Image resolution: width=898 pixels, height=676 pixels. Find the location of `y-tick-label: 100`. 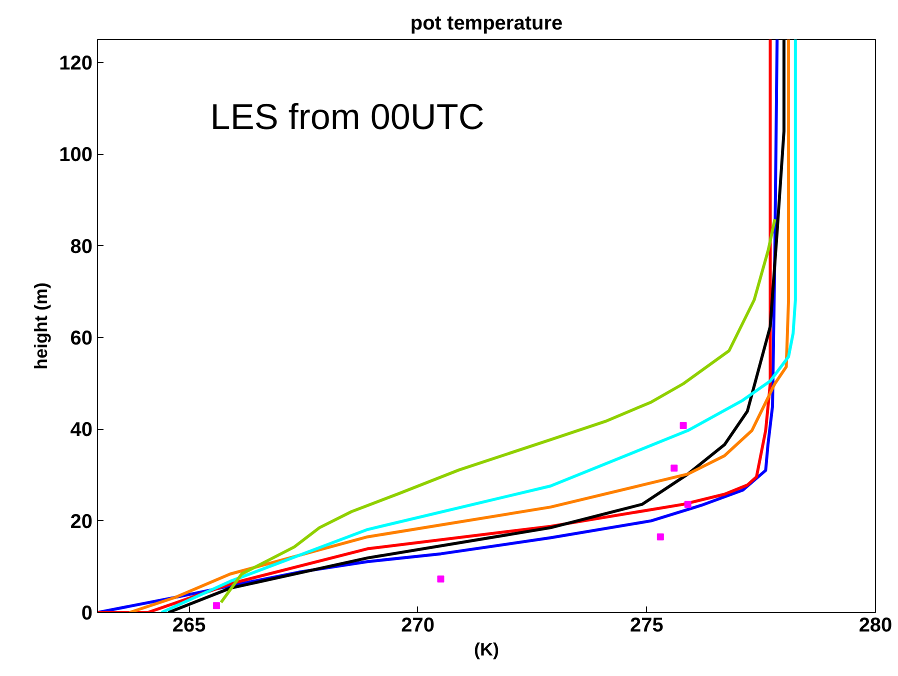

y-tick-label: 100 is located at coordinates (76, 155).